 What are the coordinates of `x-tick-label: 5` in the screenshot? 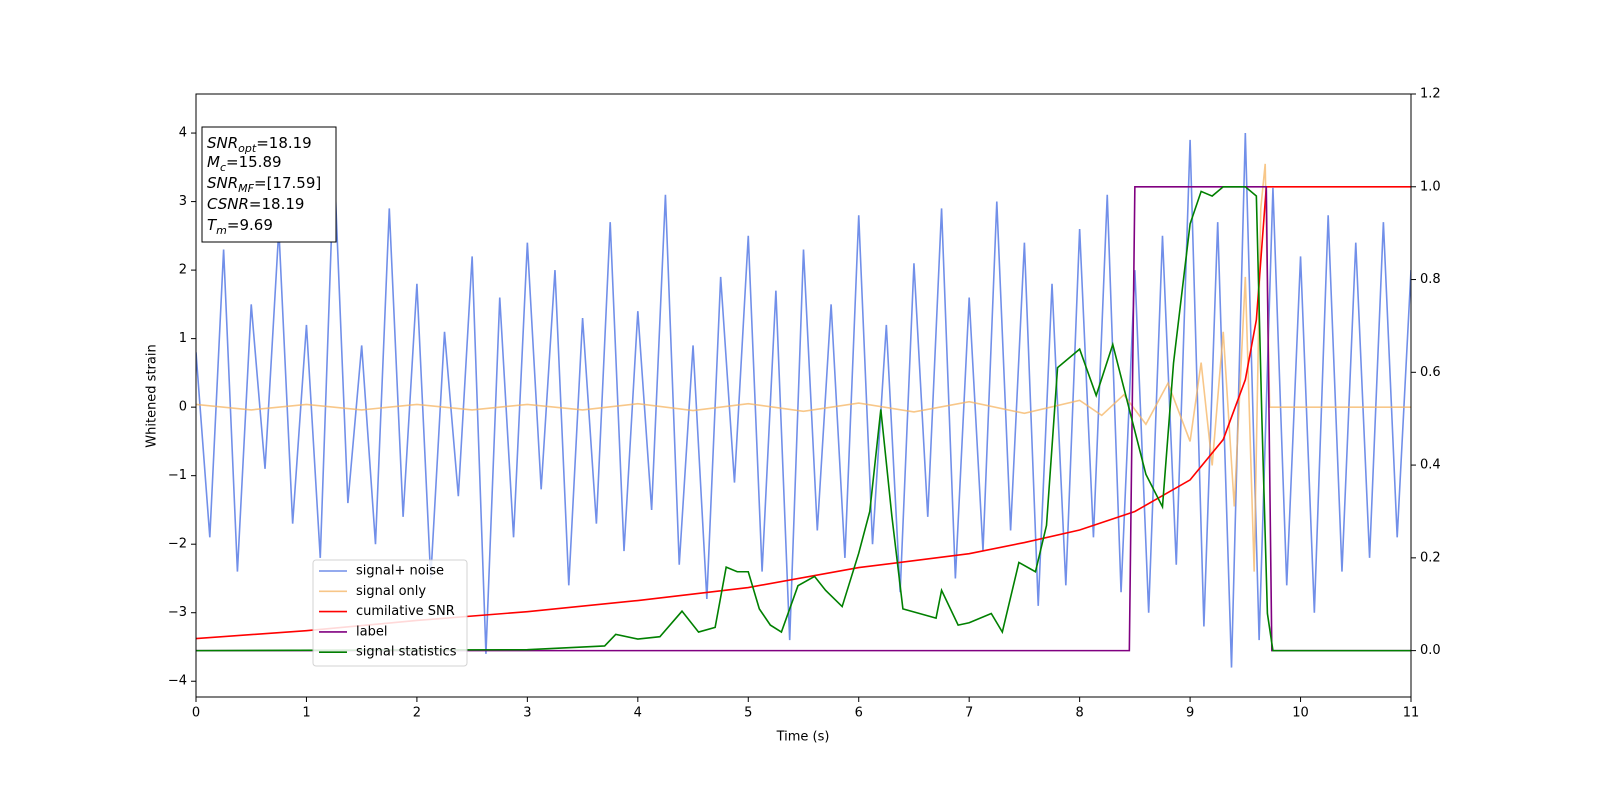 It's located at (748, 713).